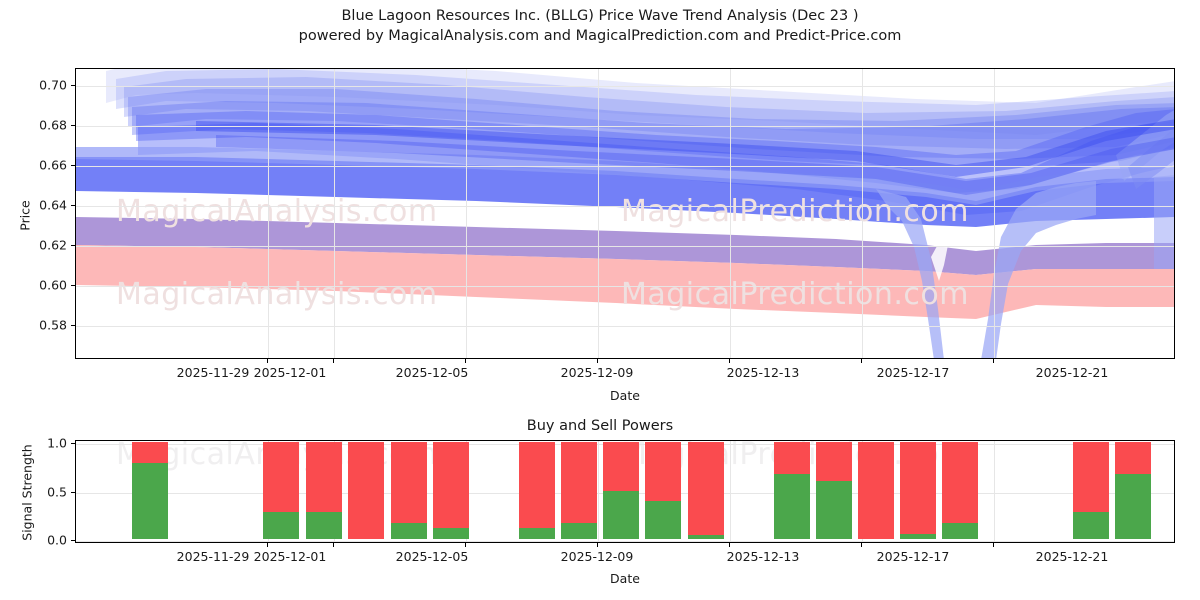  Describe the element at coordinates (53, 165) in the screenshot. I see `y-tick-label: 0.66` at that location.